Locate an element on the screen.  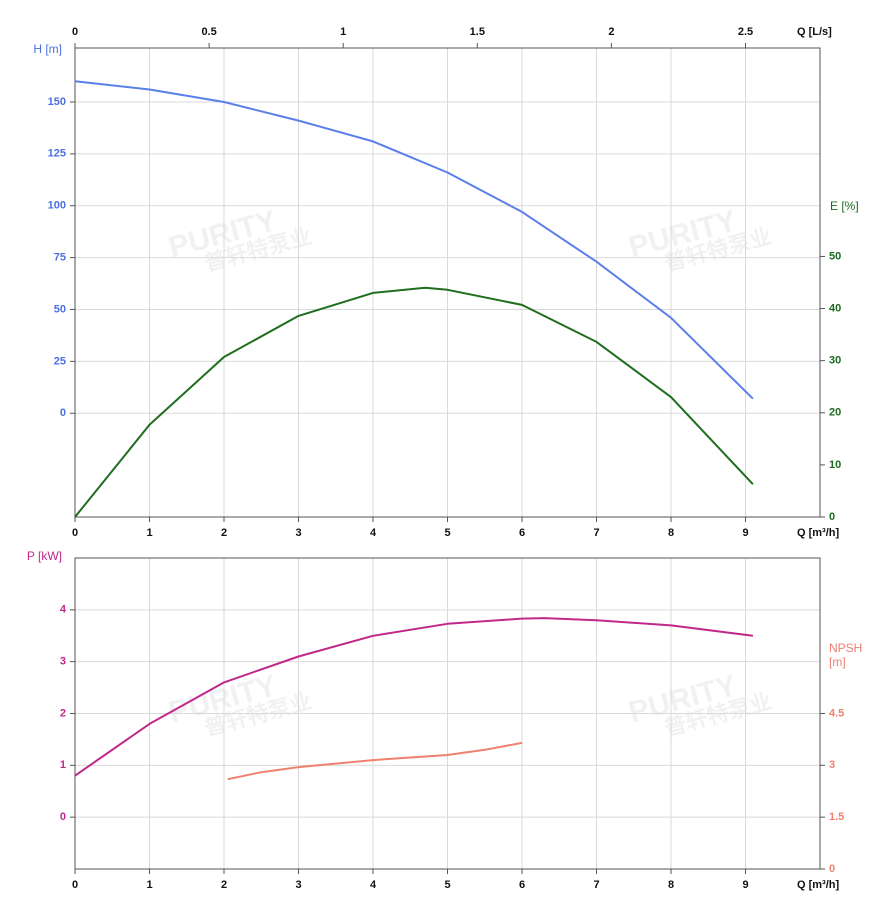
y2-tick-label: 10 is located at coordinates (835, 465).